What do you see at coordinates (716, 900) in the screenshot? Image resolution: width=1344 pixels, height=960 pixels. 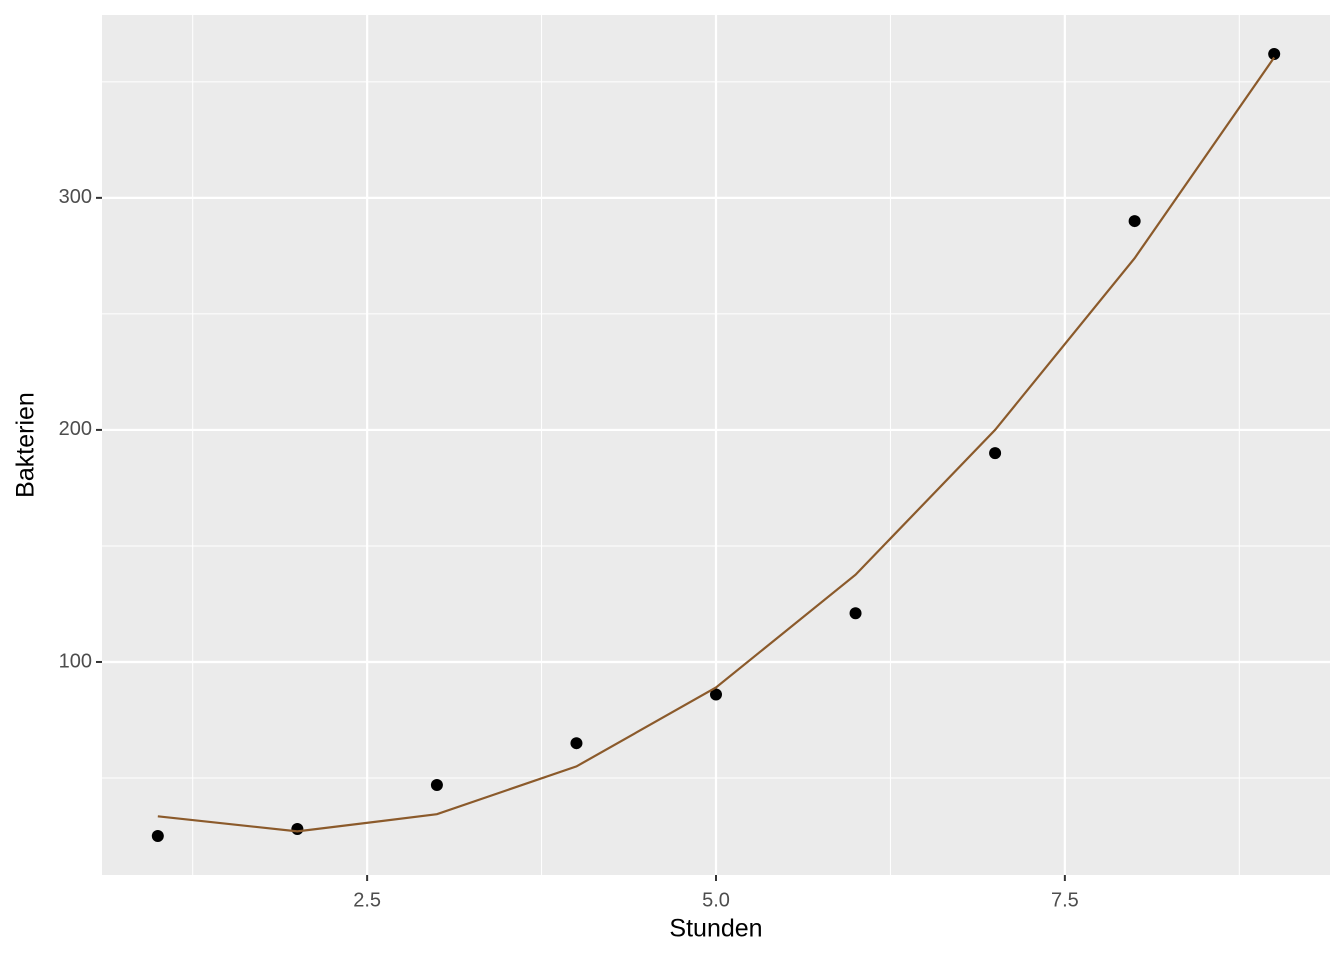 I see `x-tick-label: 5.0` at bounding box center [716, 900].